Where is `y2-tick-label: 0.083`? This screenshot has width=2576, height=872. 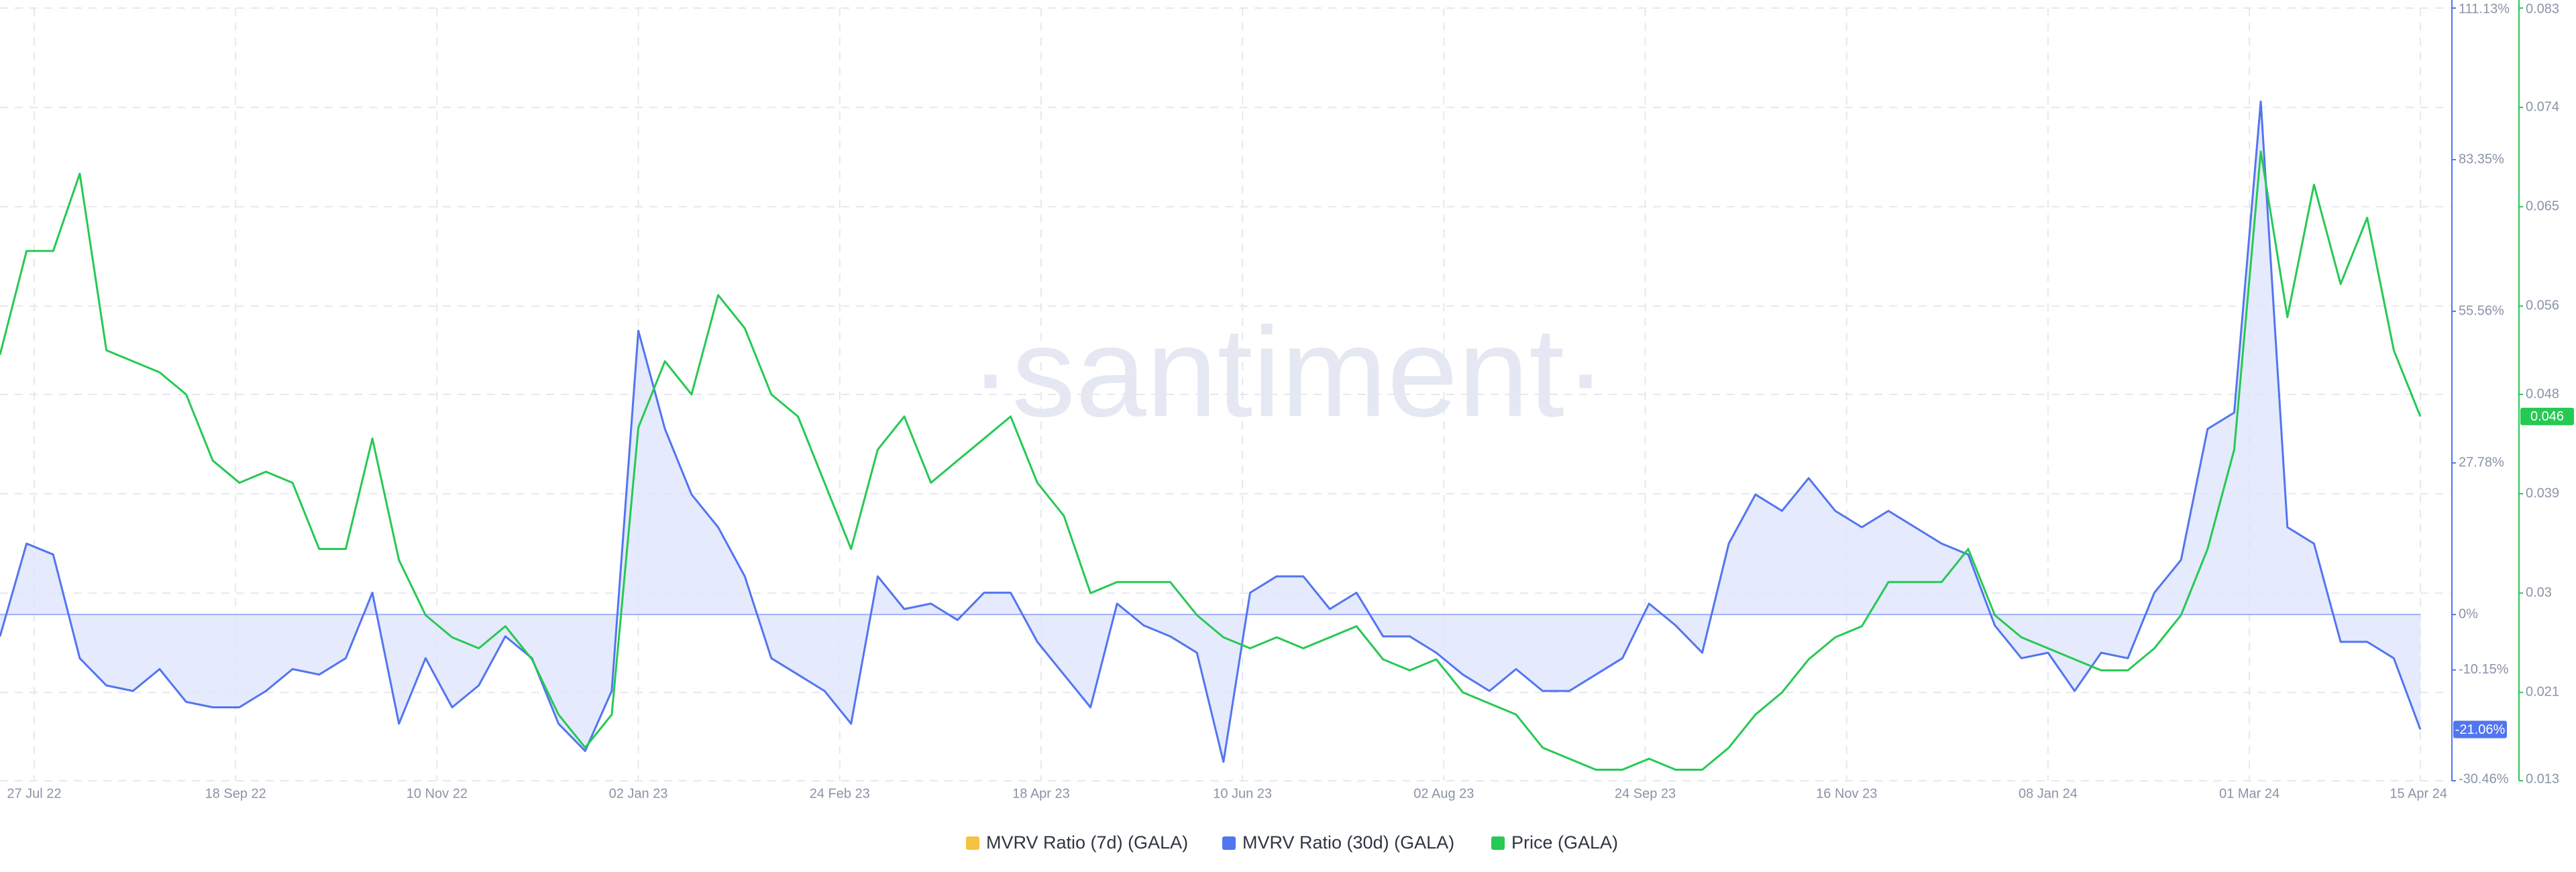 y2-tick-label: 0.083 is located at coordinates (2542, 8).